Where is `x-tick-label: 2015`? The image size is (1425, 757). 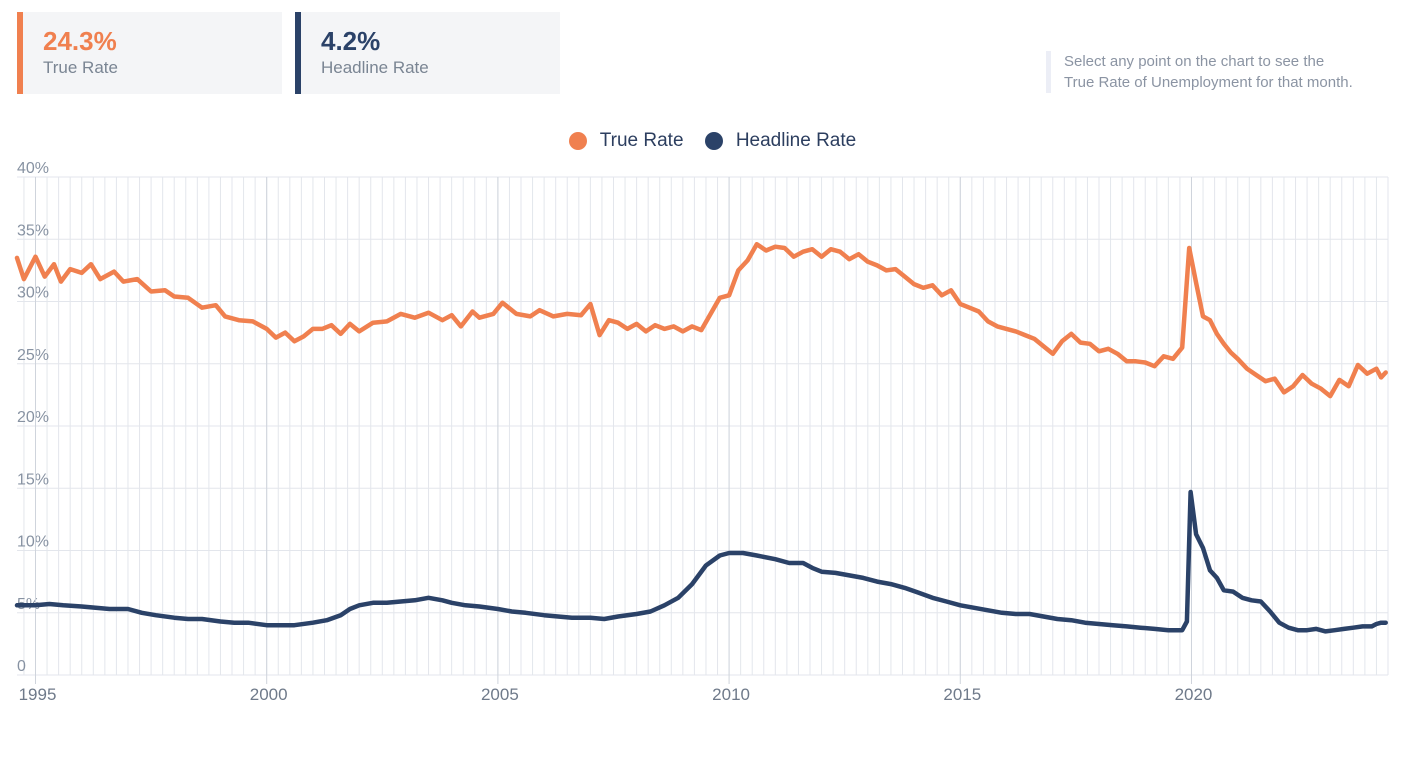 x-tick-label: 2015 is located at coordinates (962, 694).